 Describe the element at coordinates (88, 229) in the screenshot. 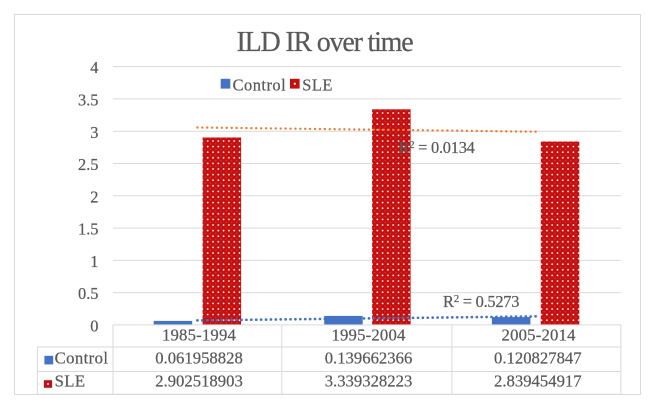

I see `svg-text: 1.5` at that location.